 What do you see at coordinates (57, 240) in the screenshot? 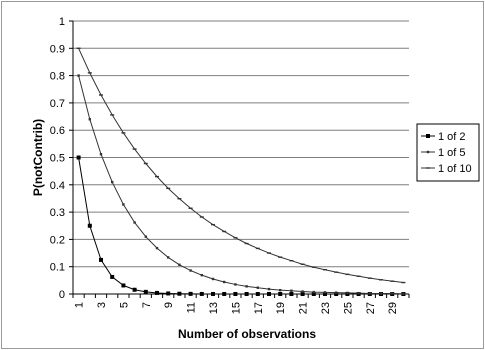
I see `y-tick-label: 0.2` at bounding box center [57, 240].